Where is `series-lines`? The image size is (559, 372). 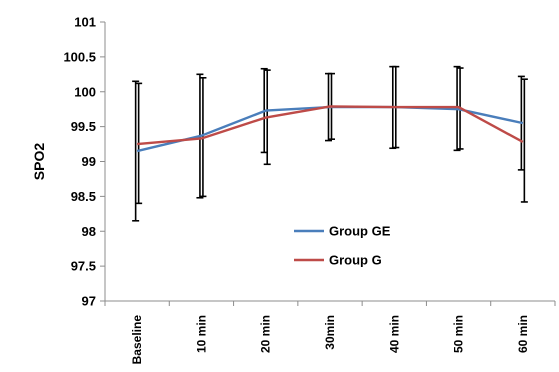 series-lines is located at coordinates (330, 129).